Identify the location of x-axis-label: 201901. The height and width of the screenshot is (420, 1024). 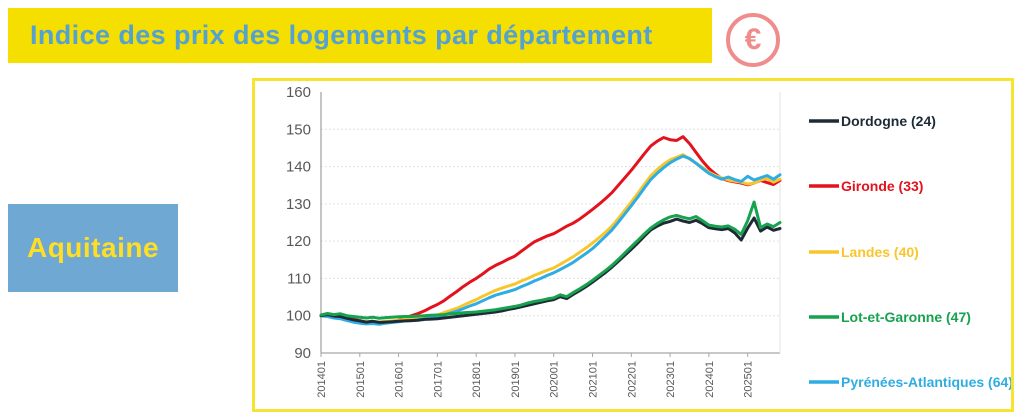
(516, 379).